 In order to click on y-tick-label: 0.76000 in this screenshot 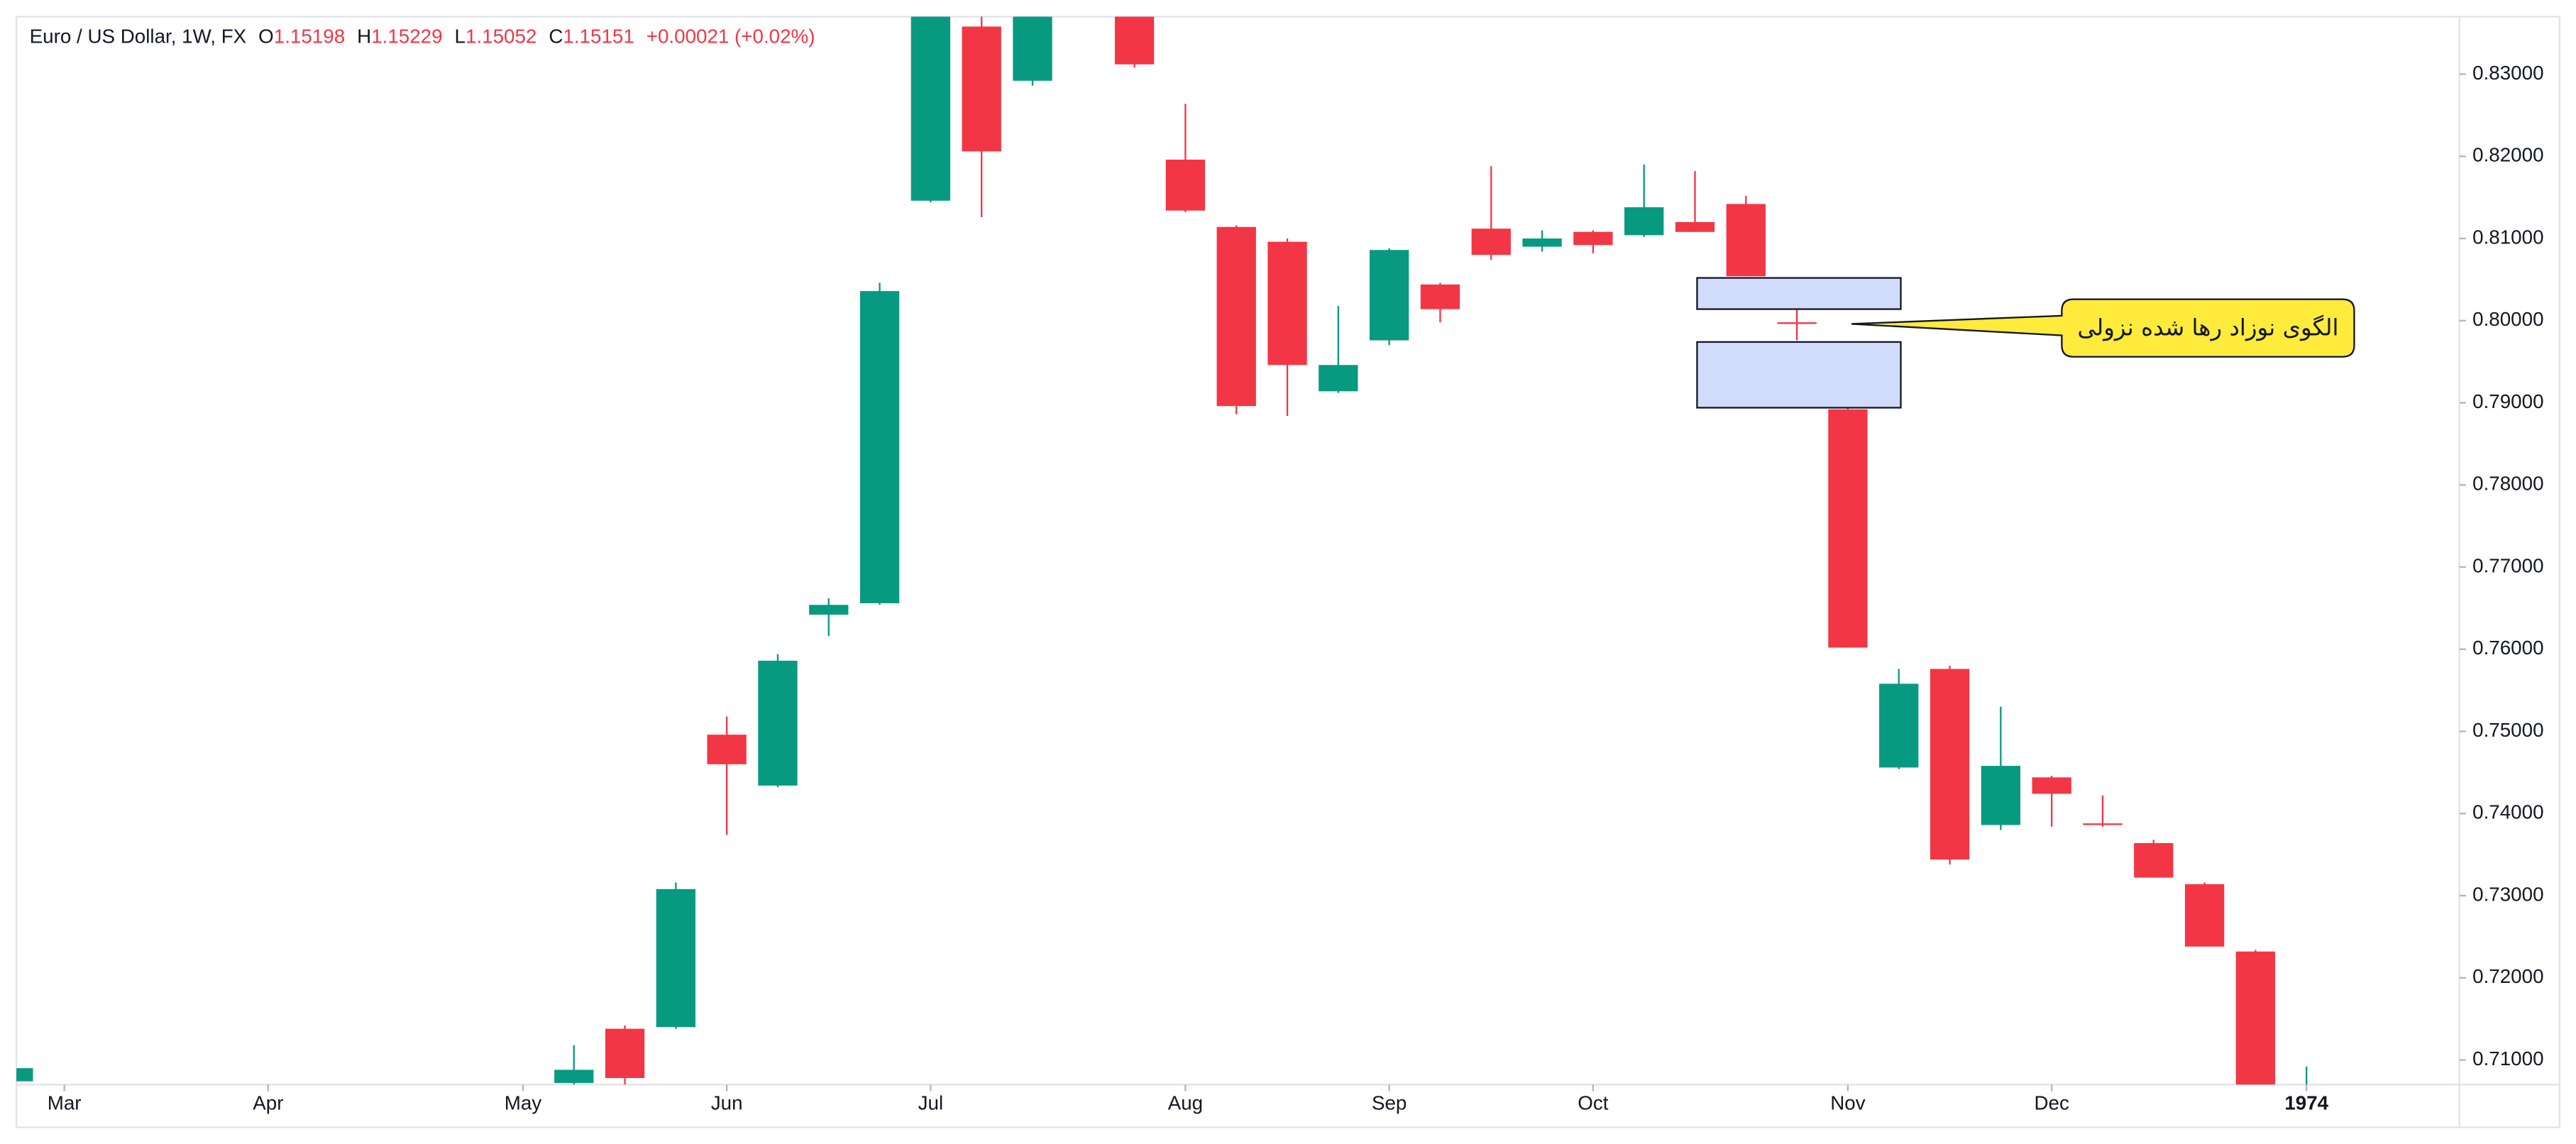, I will do `click(2507, 648)`.